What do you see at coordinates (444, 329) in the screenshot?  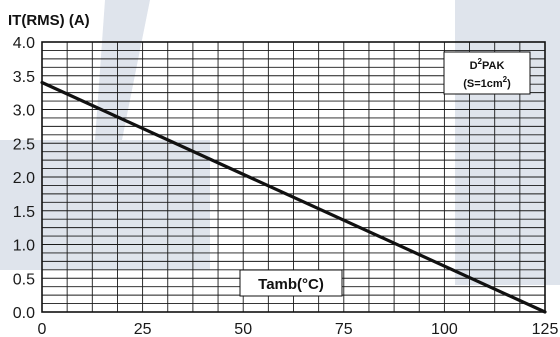 I see `x-tick-label: 100` at bounding box center [444, 329].